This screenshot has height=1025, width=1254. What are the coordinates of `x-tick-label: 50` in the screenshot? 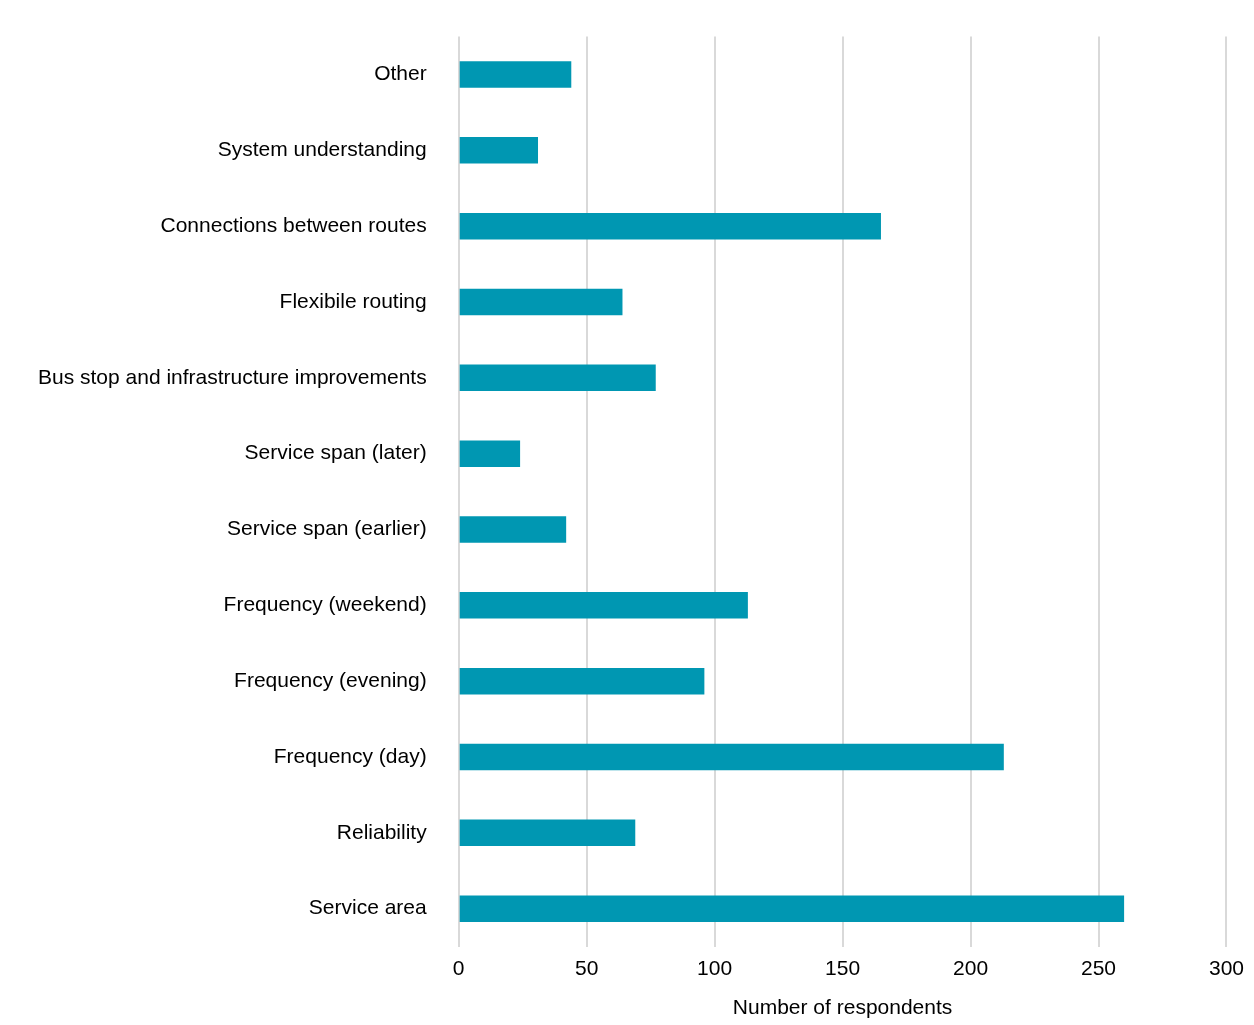 It's located at (586, 967).